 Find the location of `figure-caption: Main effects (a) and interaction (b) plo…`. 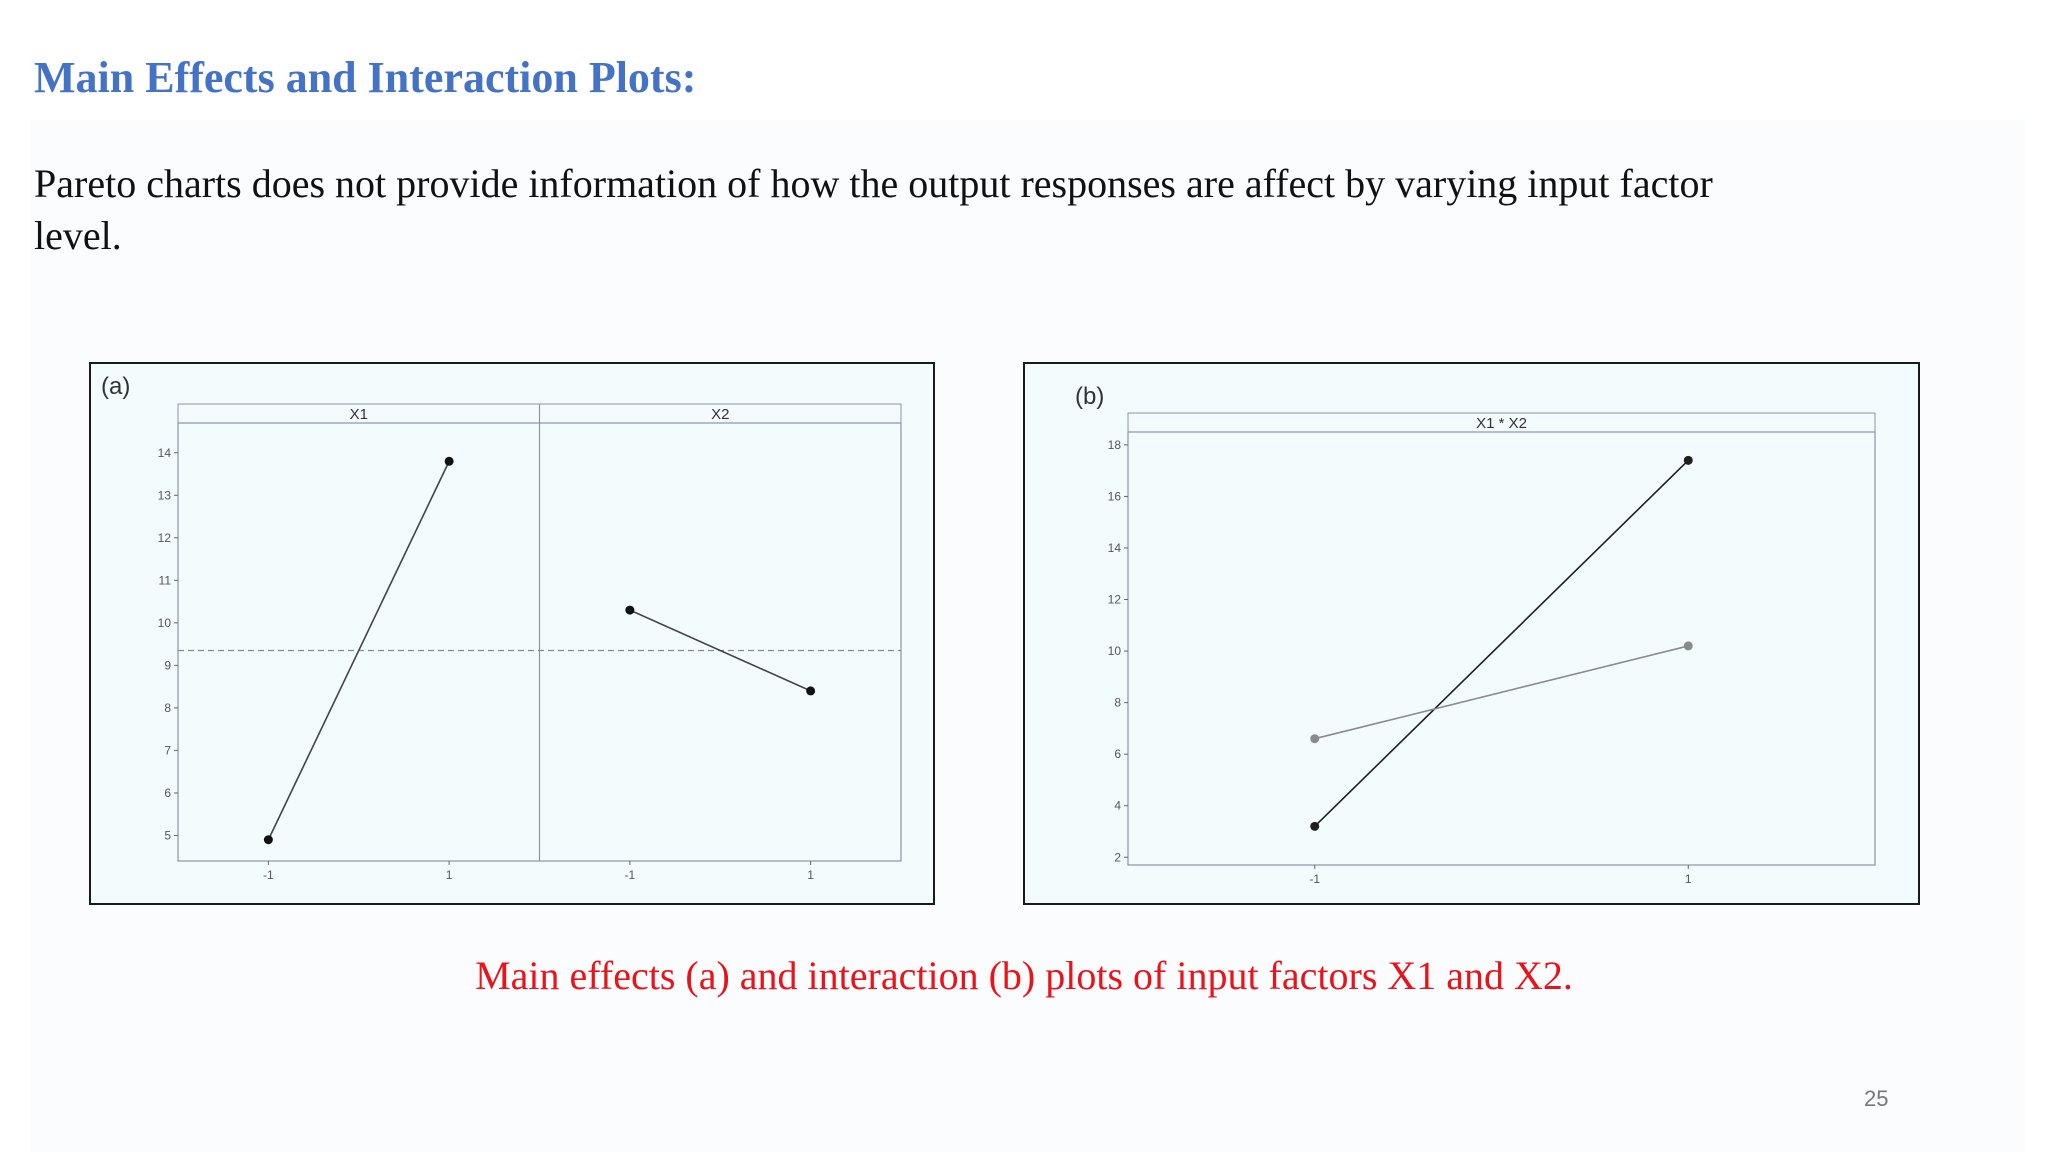

figure-caption: Main effects (a) and interaction (b) plo… is located at coordinates (1024, 975).